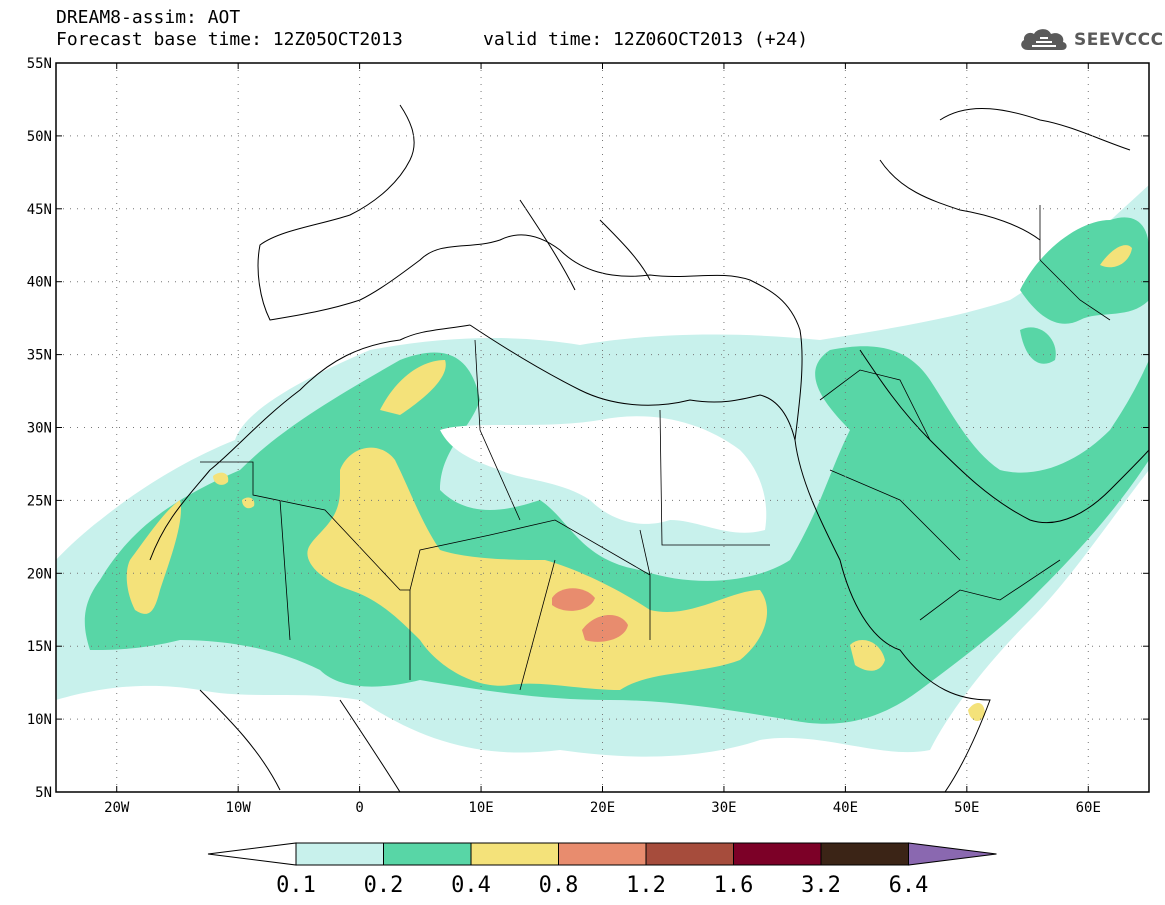 The width and height of the screenshot is (1165, 905). I want to click on lat-tick-label: 10N, so click(39, 720).